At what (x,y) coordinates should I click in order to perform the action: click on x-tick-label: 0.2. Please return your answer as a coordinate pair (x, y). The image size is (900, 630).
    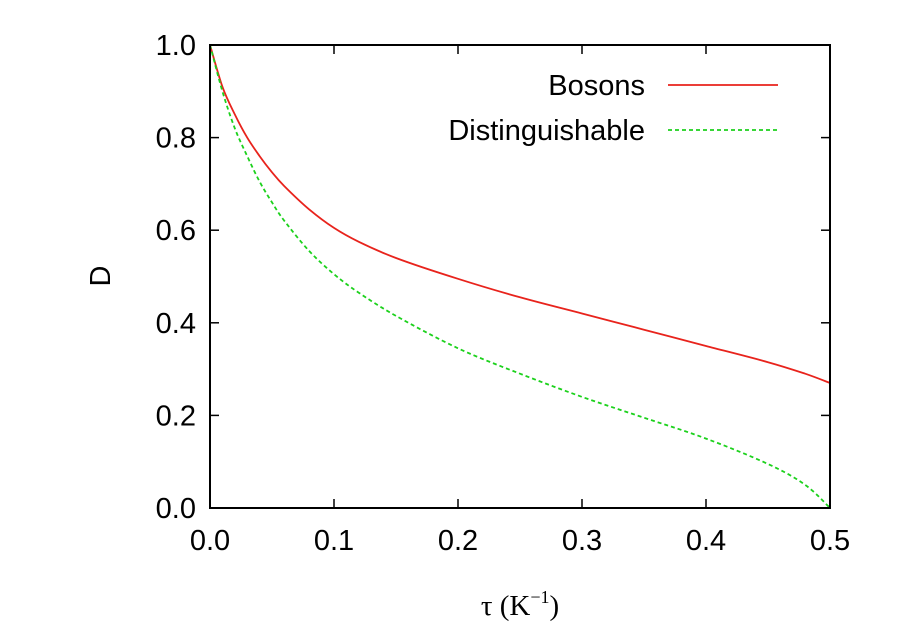
    Looking at the image, I should click on (458, 541).